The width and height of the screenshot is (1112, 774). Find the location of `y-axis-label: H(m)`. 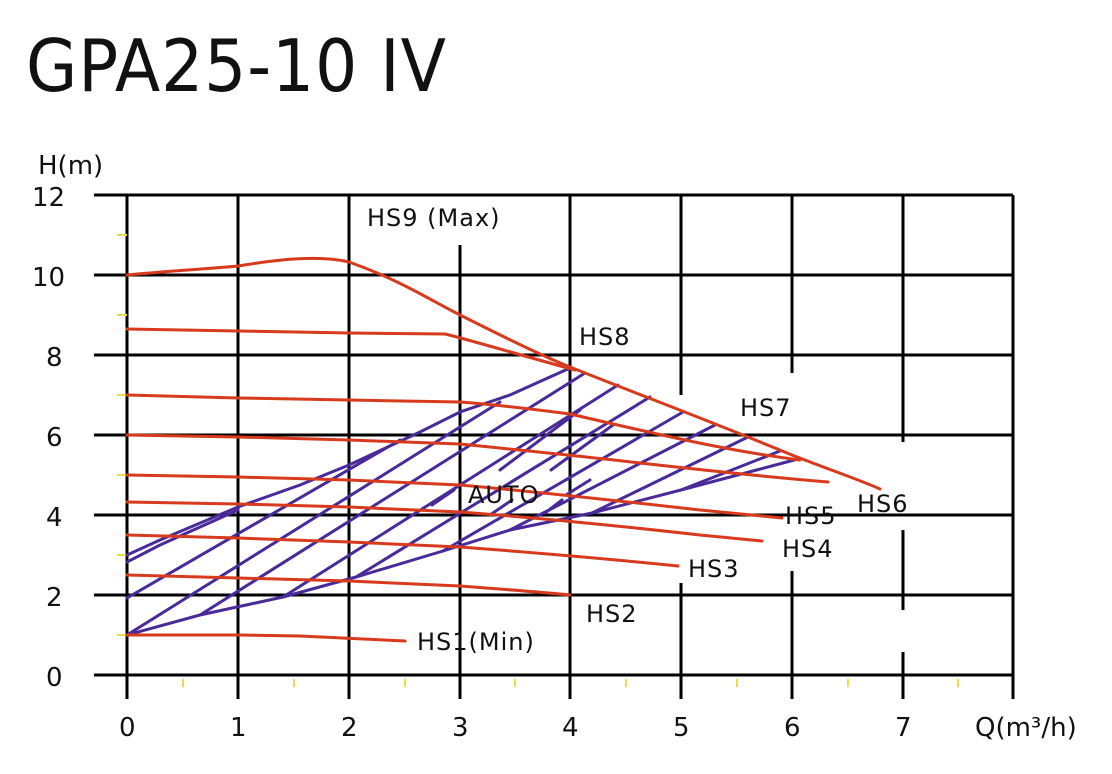

y-axis-label: H(m) is located at coordinates (70, 166).